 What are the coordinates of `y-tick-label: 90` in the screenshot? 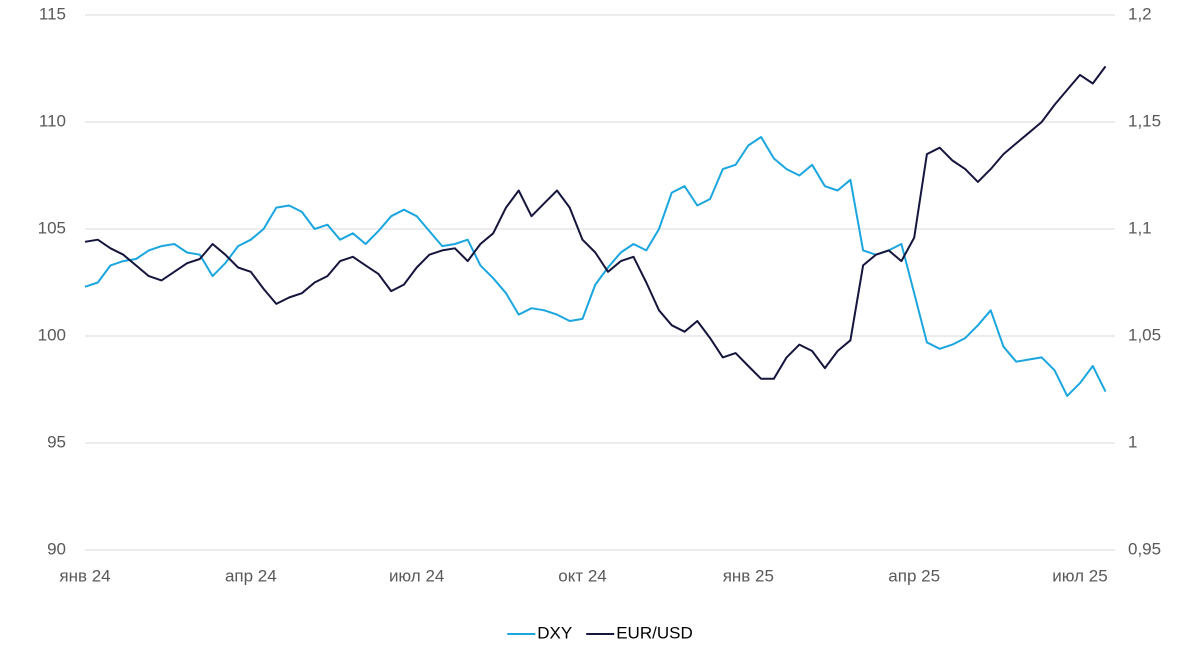 It's located at (56, 548).